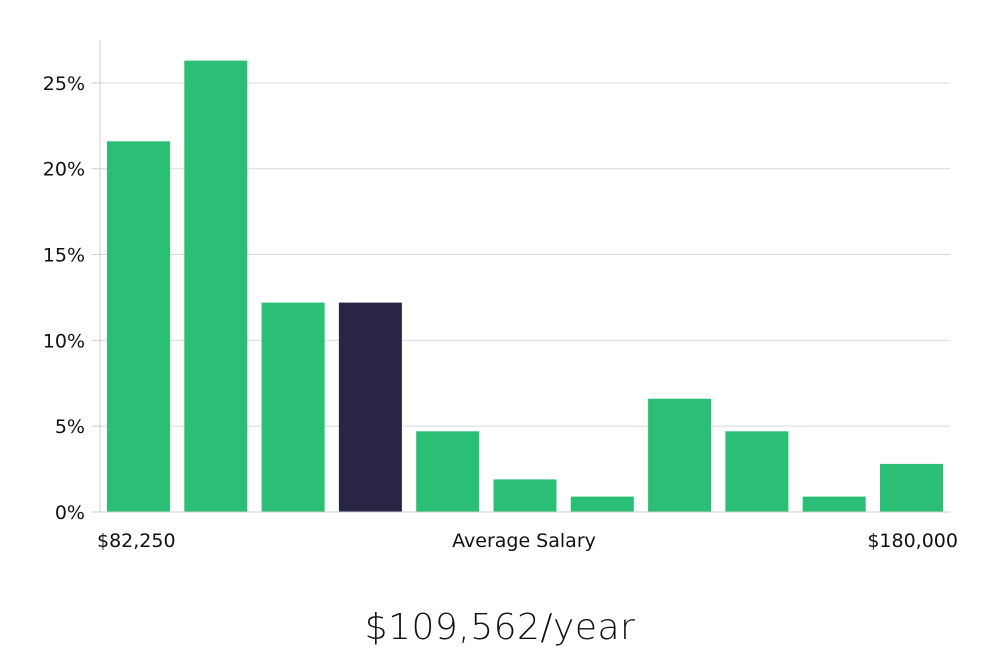  Describe the element at coordinates (71, 298) in the screenshot. I see `y-tick-labels: 0% 5% 10% 15% 20% 25%` at that location.